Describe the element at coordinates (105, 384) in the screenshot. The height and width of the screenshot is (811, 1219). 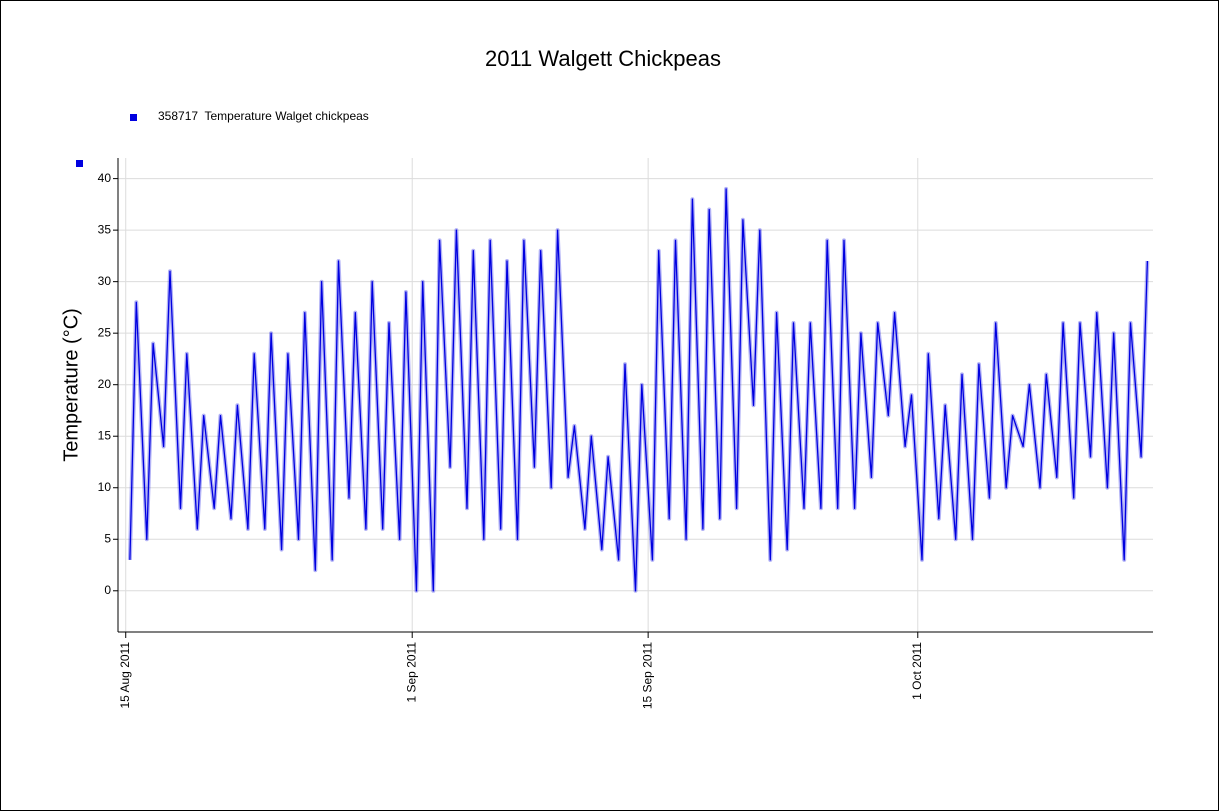
I see `y-tick-label: 20` at that location.